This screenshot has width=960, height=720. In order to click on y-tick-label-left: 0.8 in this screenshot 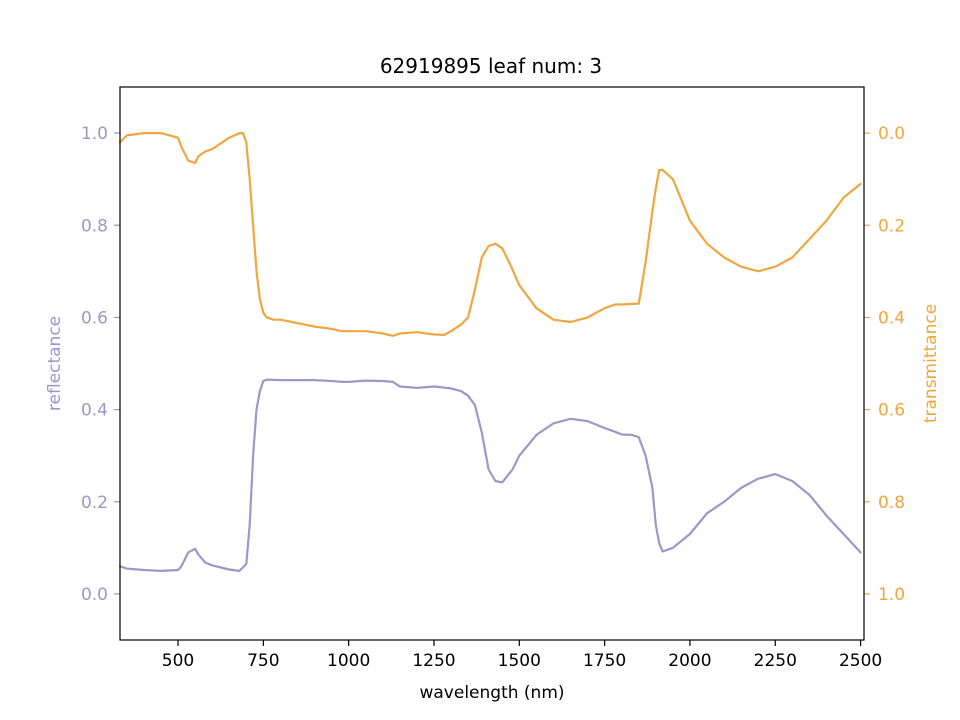, I will do `click(94, 226)`.